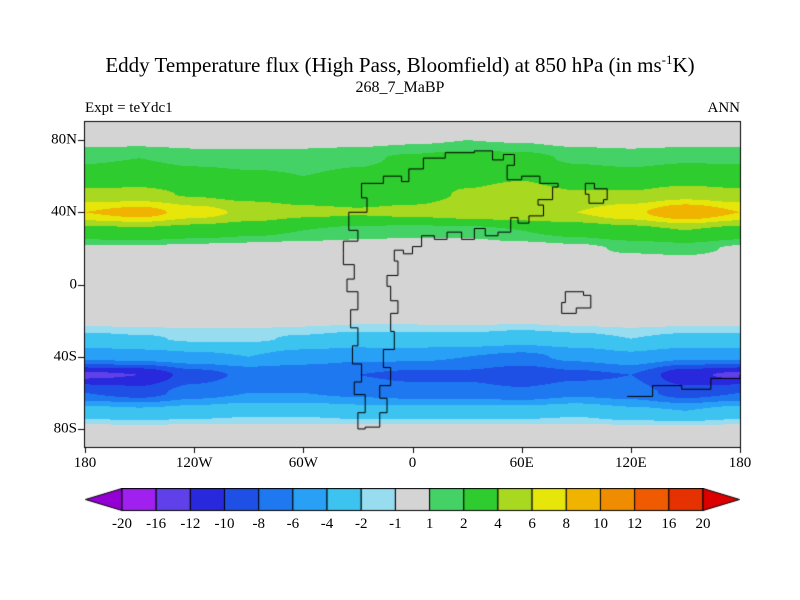  What do you see at coordinates (683, 65) in the screenshot?
I see `plot-title-end: K)` at bounding box center [683, 65].